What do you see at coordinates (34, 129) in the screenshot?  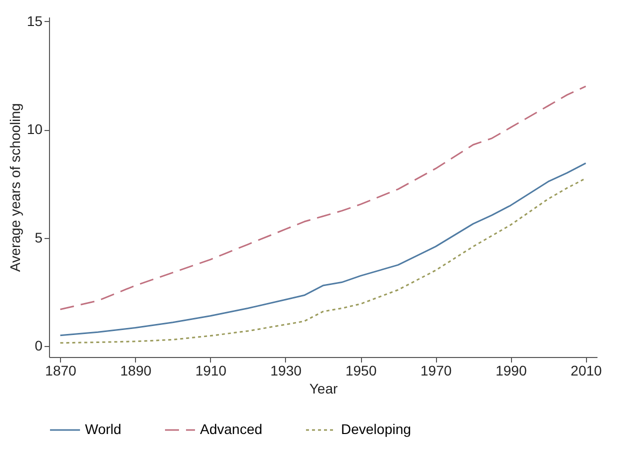 I see `y-tick-label: 10` at bounding box center [34, 129].